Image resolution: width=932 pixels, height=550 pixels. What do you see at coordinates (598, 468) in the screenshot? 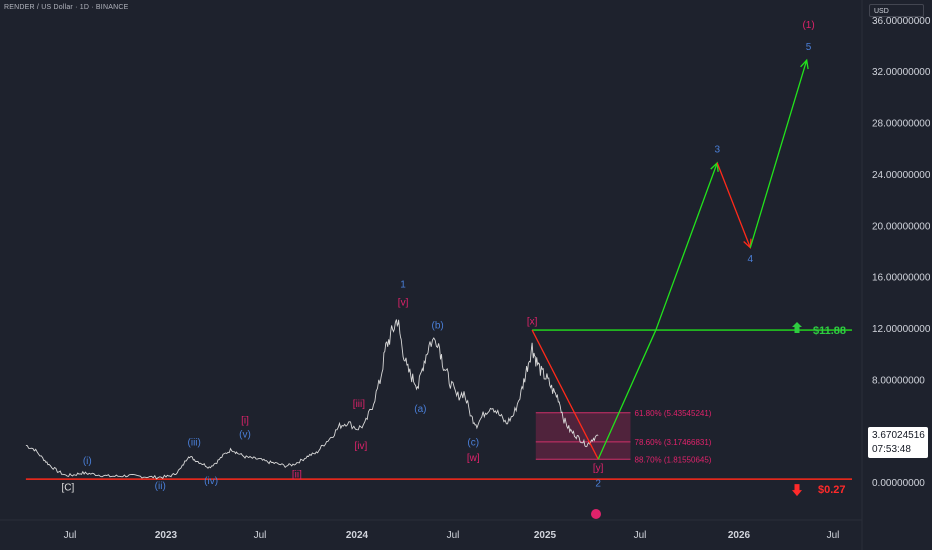
I see `wave-label: [y]` at bounding box center [598, 468].